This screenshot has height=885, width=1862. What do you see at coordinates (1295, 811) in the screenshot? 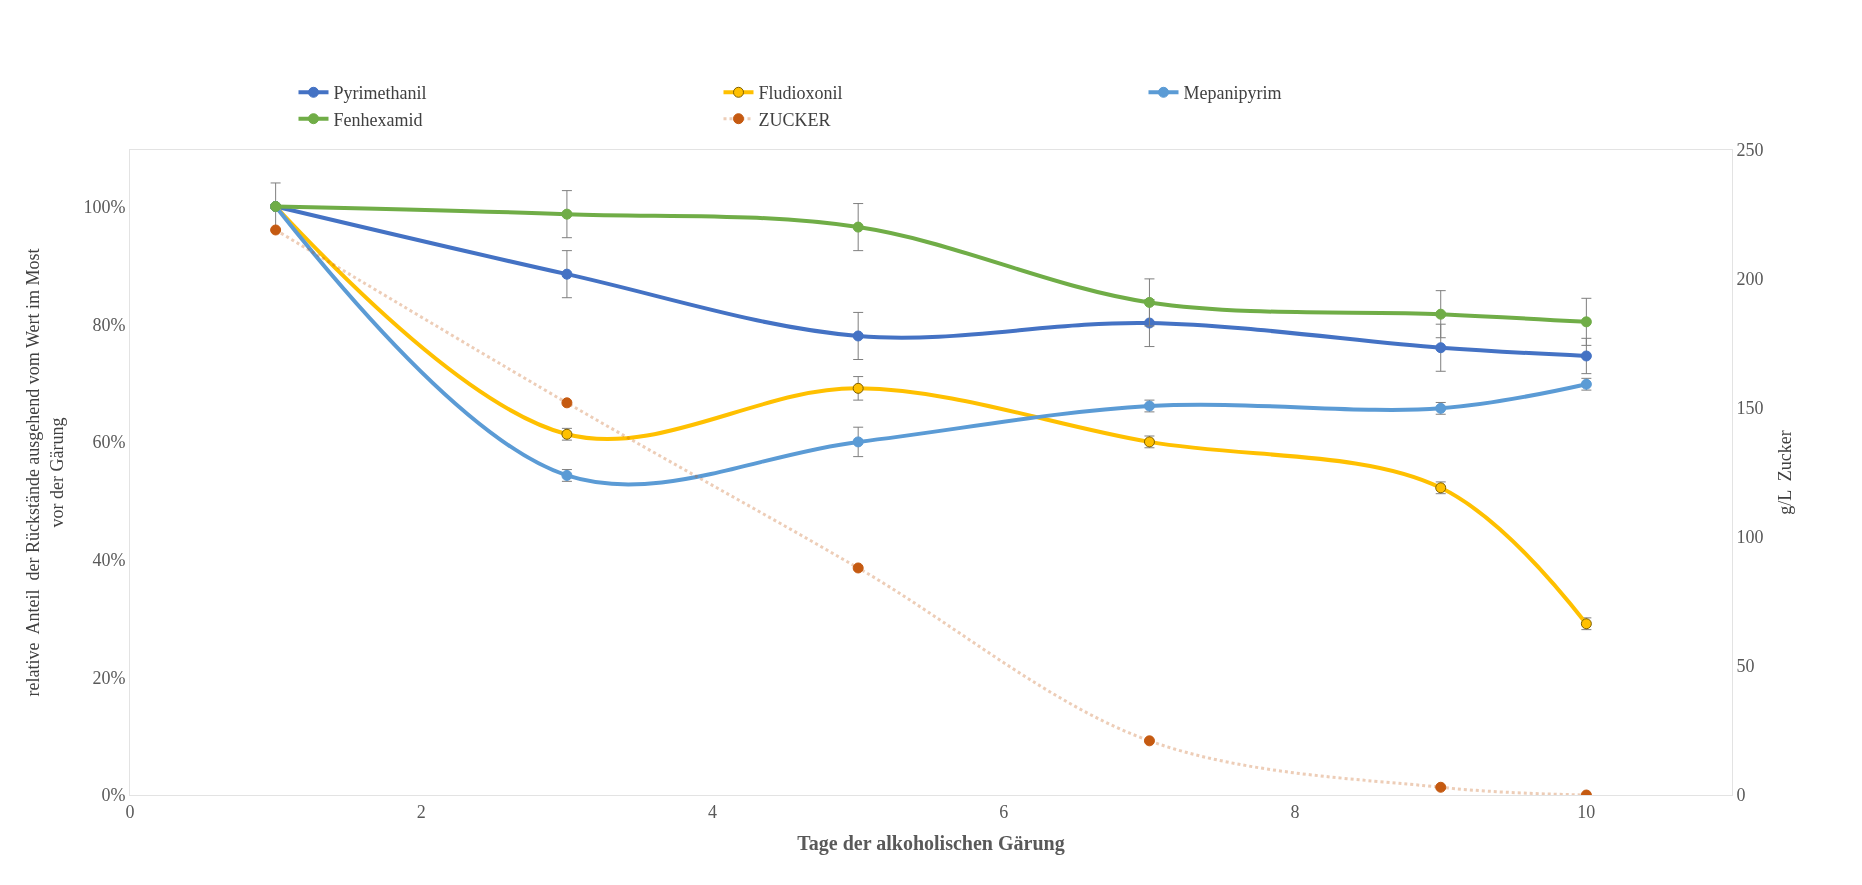
I see `x-tick-label: 8` at bounding box center [1295, 811].